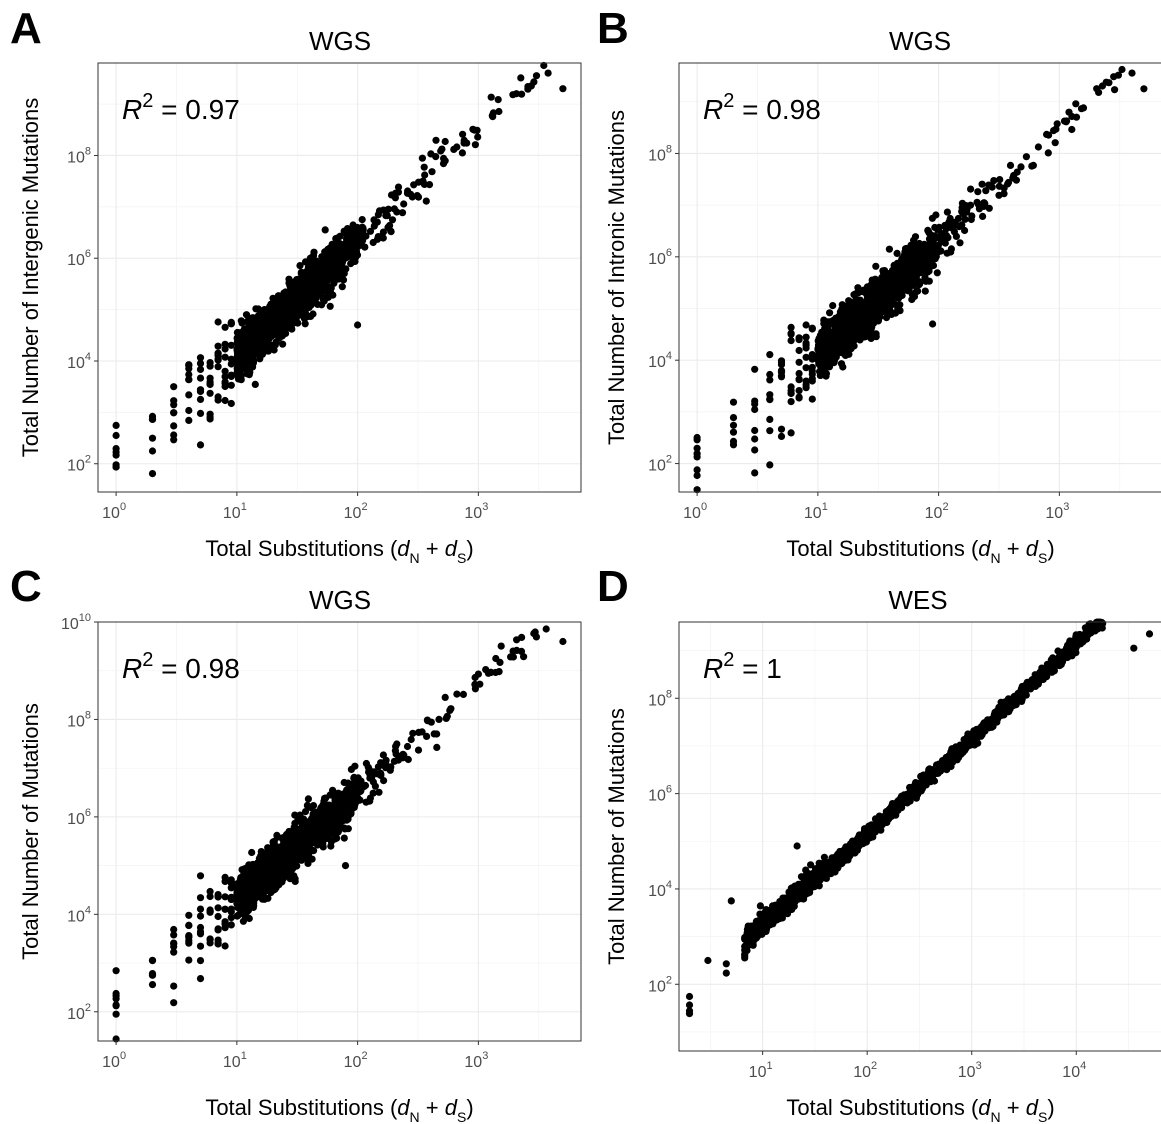  What do you see at coordinates (937, 511) in the screenshot?
I see `x-tick-label: 10²` at bounding box center [937, 511].